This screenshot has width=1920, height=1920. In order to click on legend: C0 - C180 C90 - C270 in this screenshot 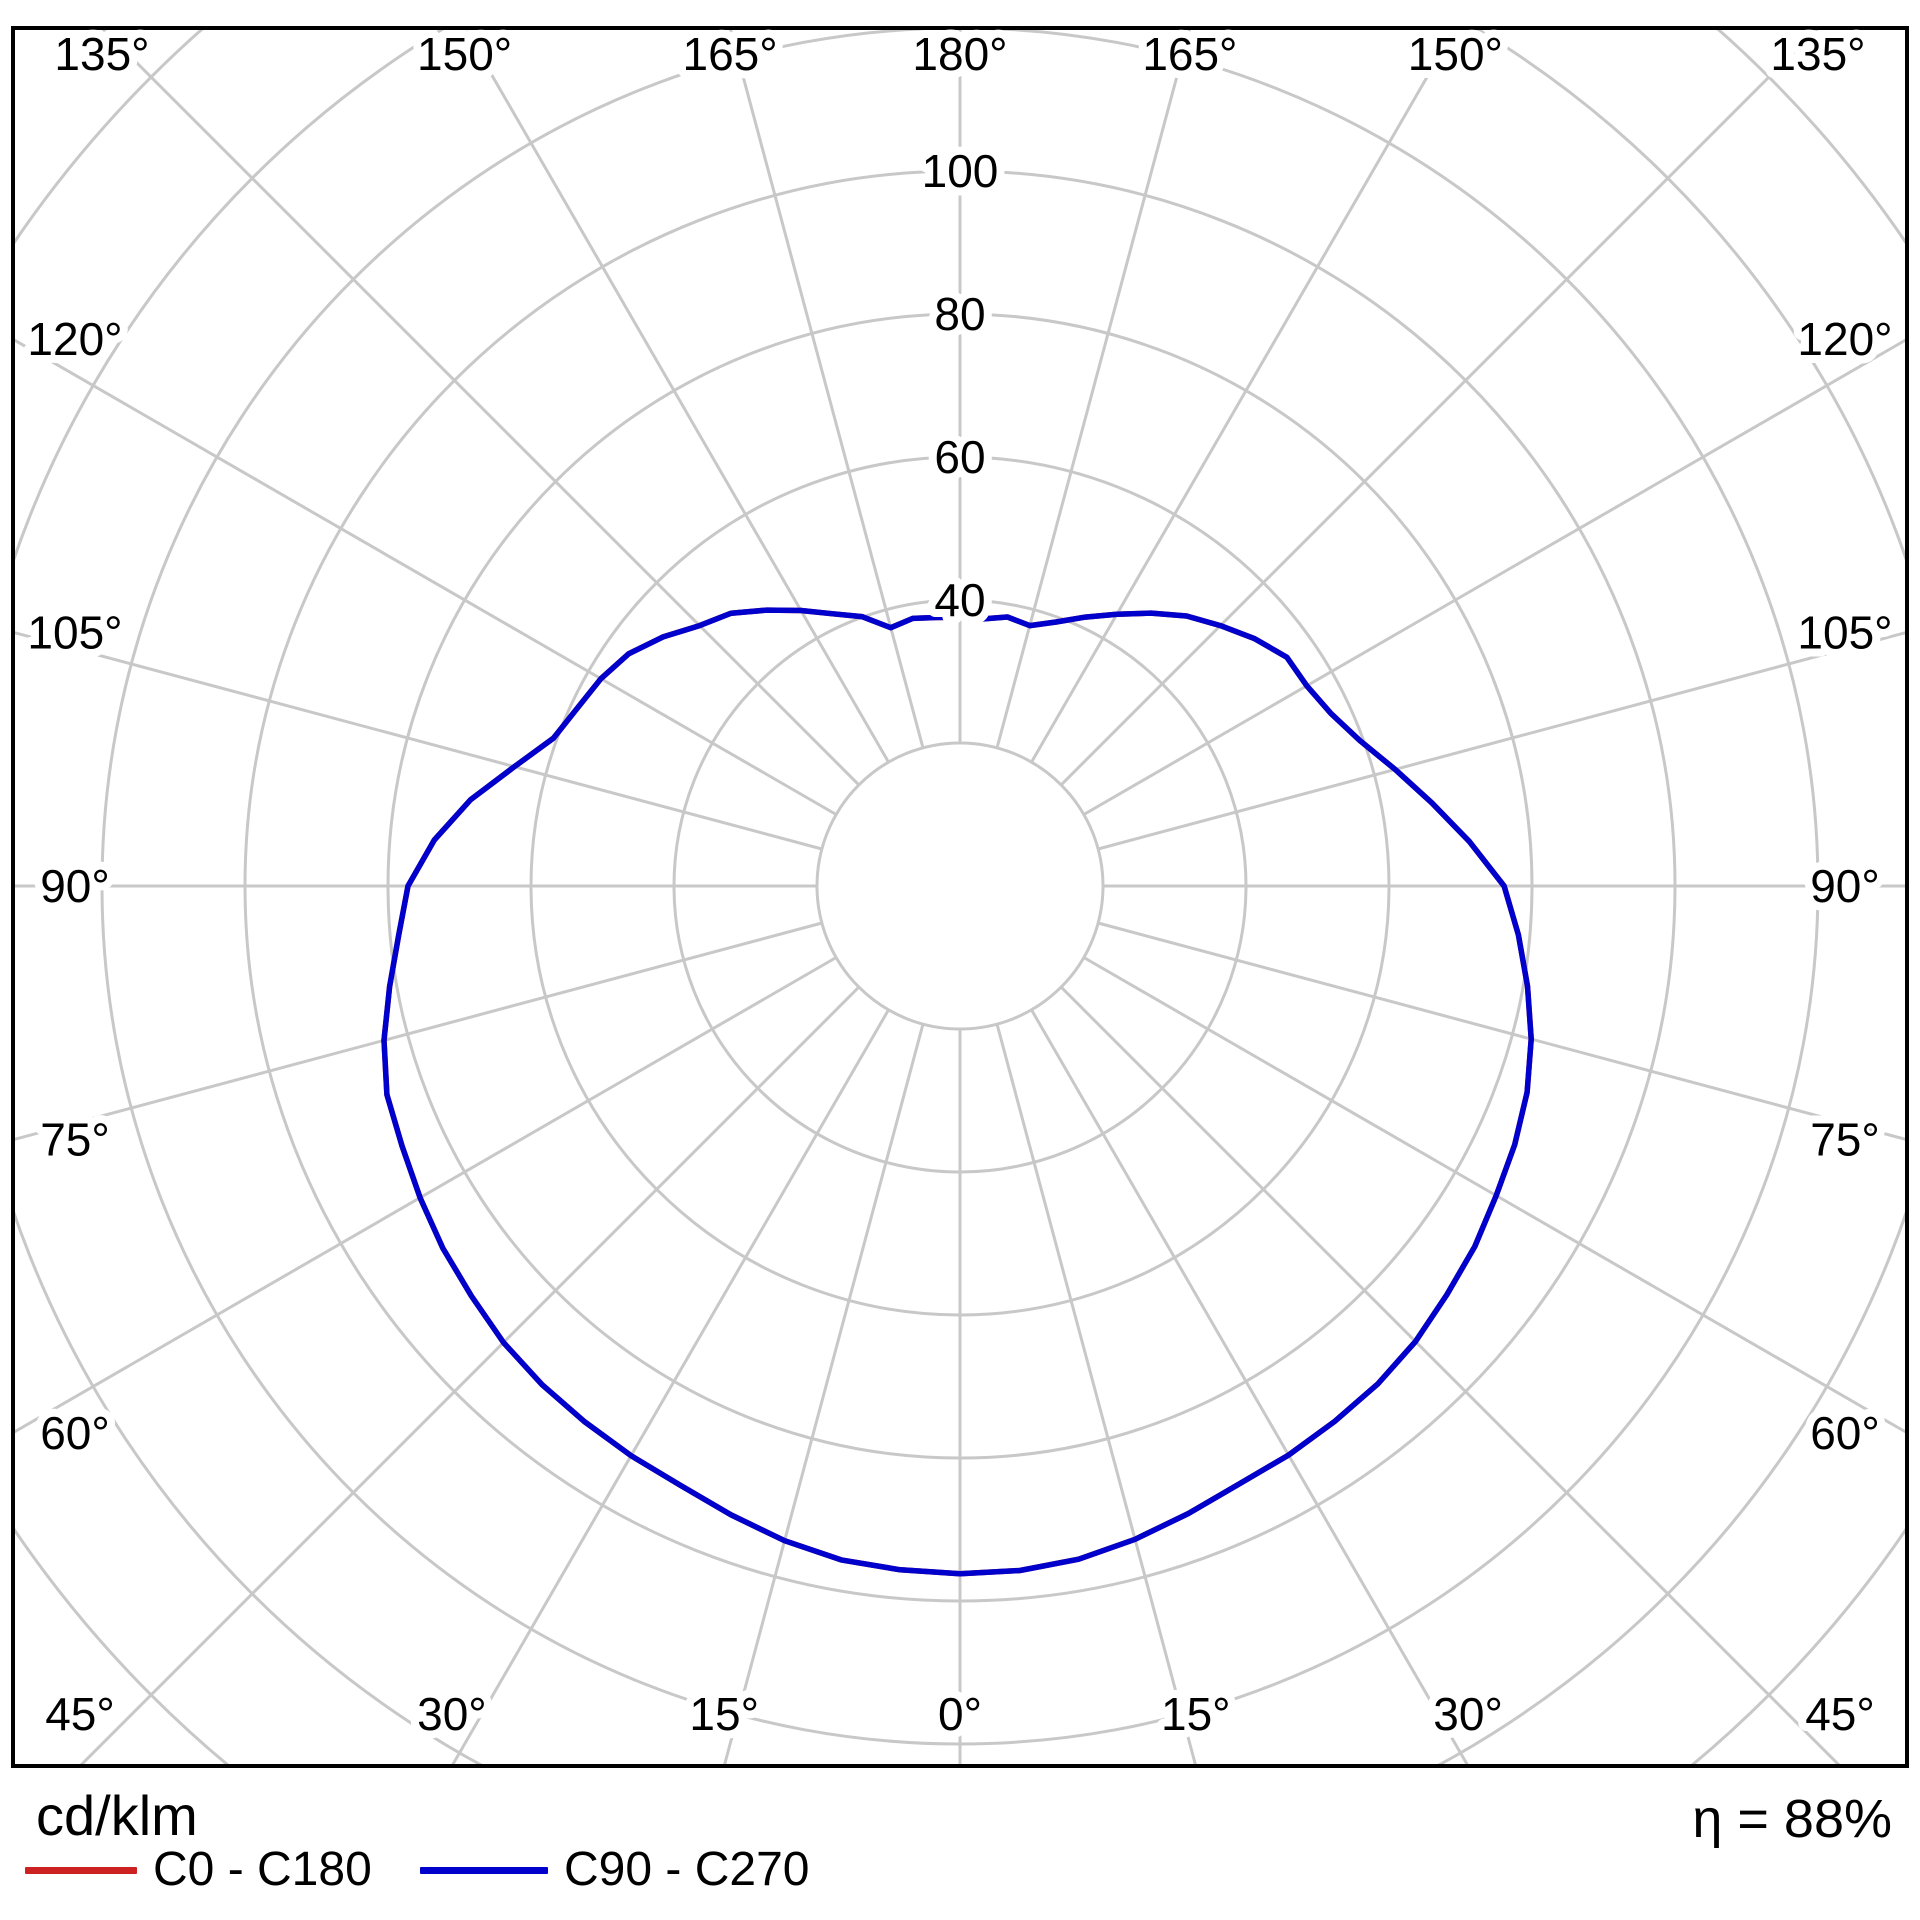, I will do `click(960, 1873)`.